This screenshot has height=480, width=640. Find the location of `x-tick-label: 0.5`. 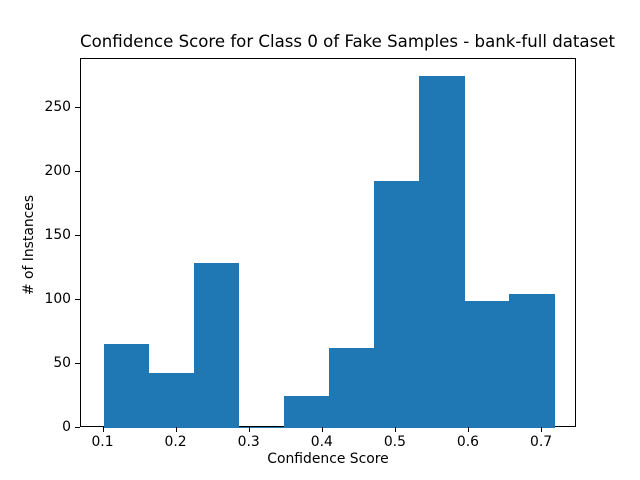

x-tick-label: 0.5 is located at coordinates (394, 442).